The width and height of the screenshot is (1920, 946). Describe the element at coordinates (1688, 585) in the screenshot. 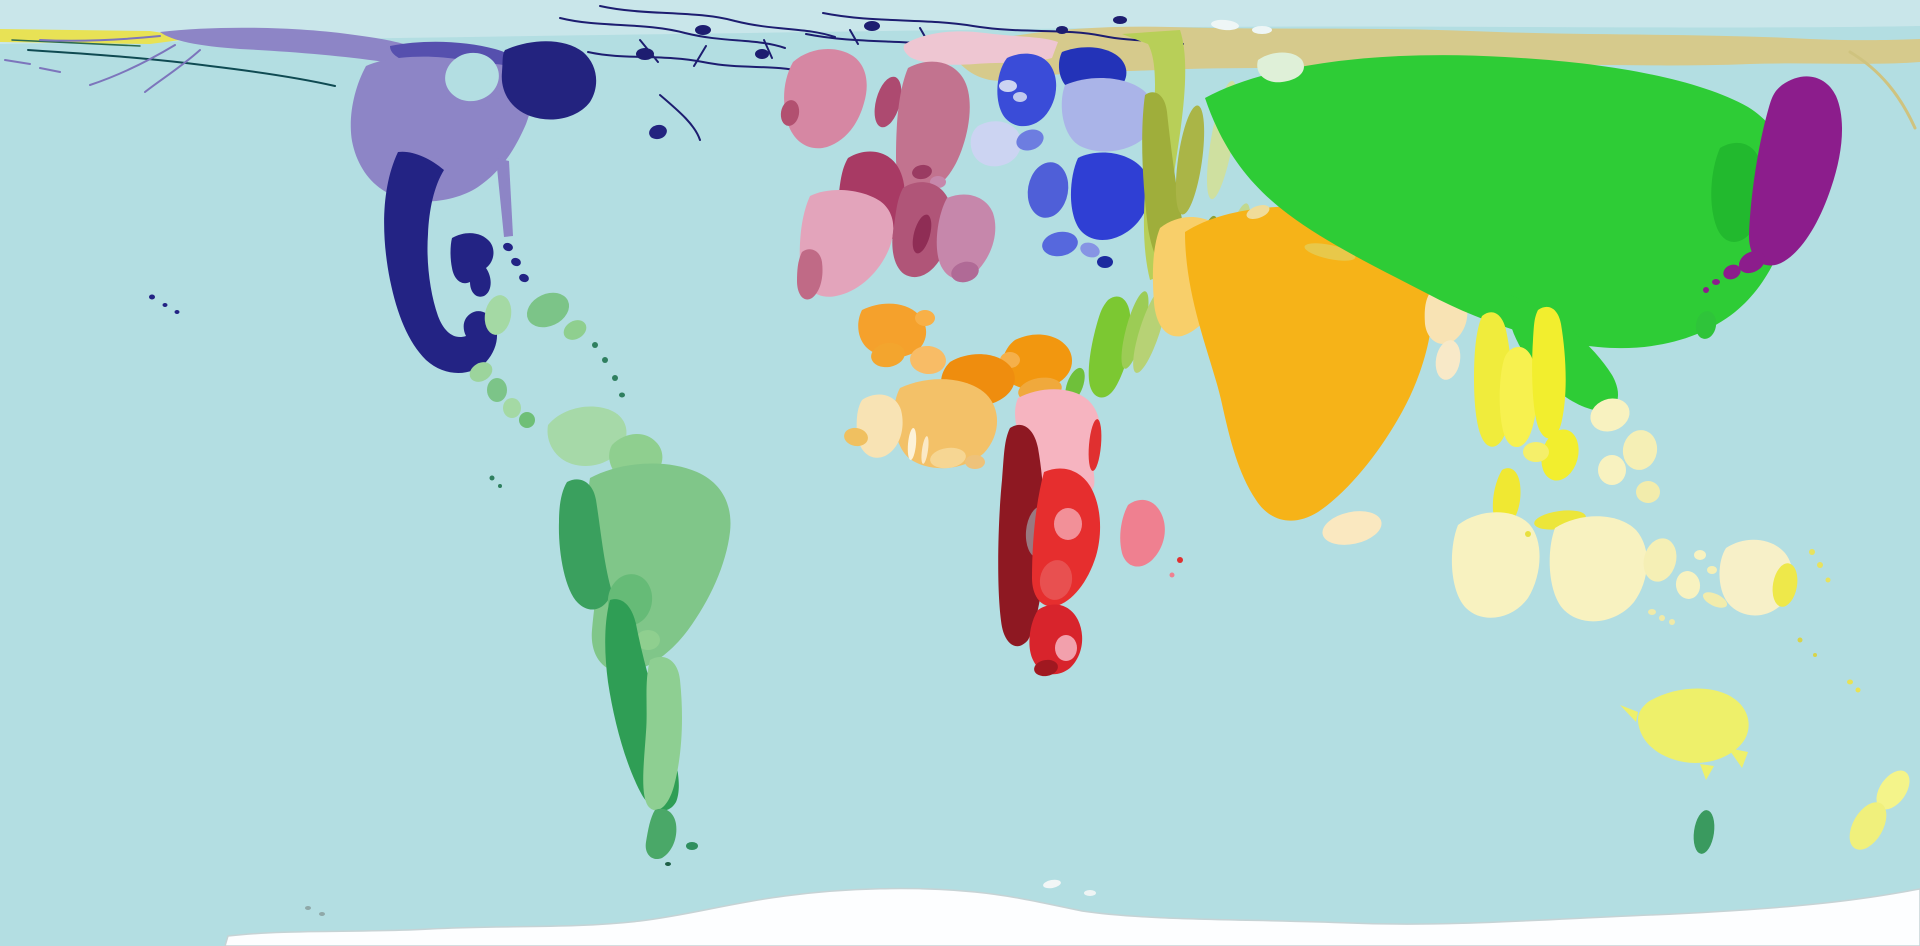

I see `borneo-bit` at that location.